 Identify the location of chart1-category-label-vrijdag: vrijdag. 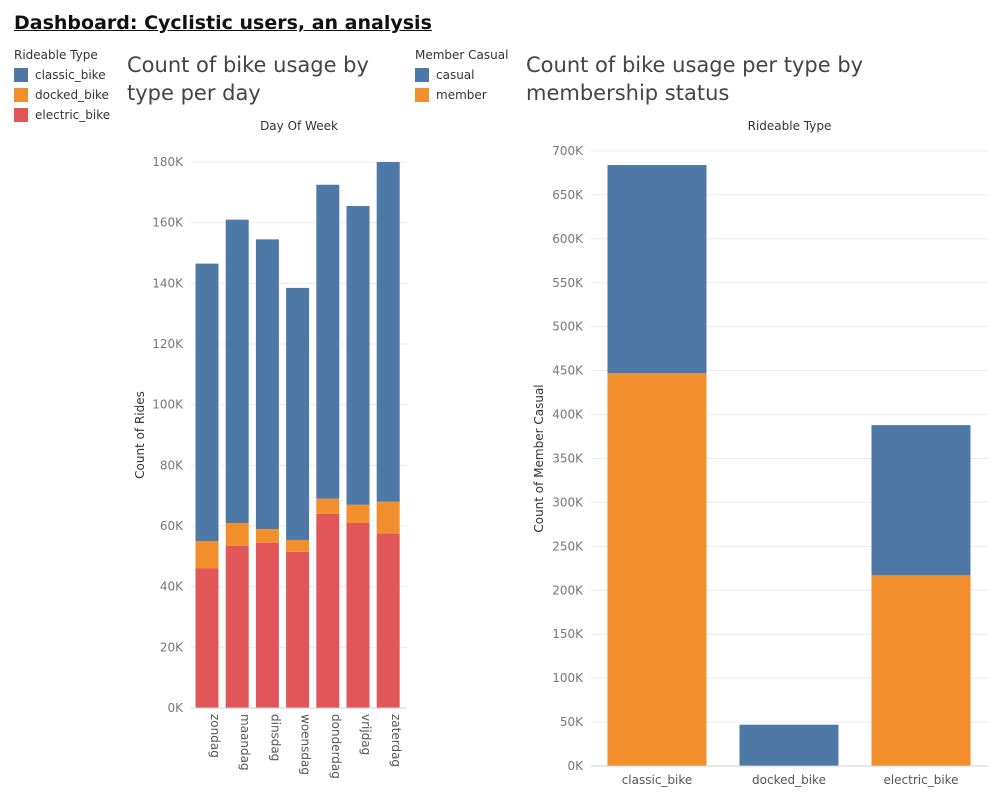
(366, 734).